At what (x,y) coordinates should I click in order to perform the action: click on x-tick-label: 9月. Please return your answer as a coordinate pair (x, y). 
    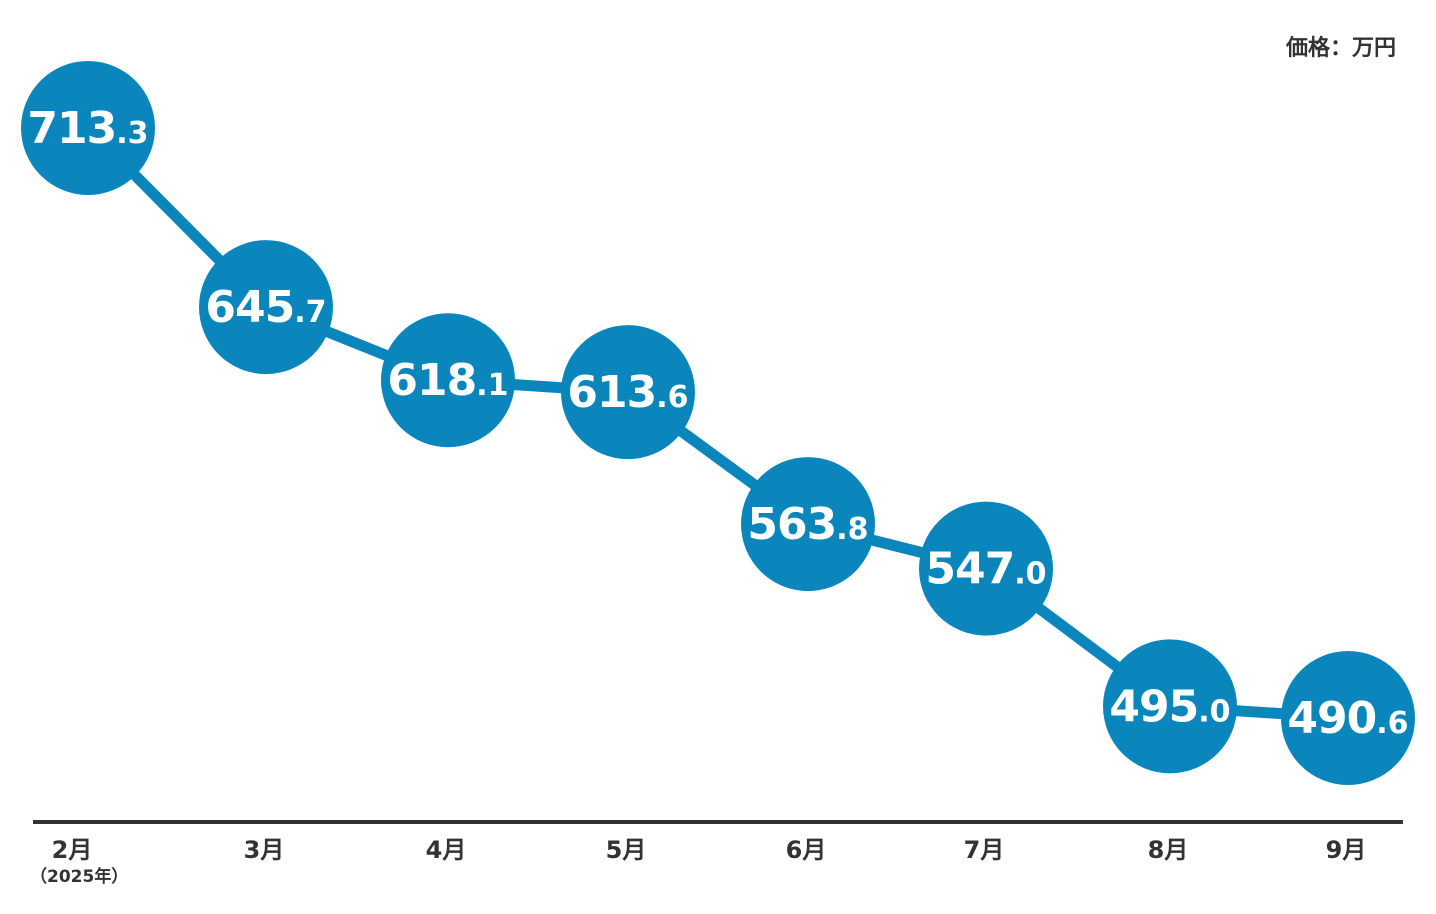
    Looking at the image, I should click on (1346, 850).